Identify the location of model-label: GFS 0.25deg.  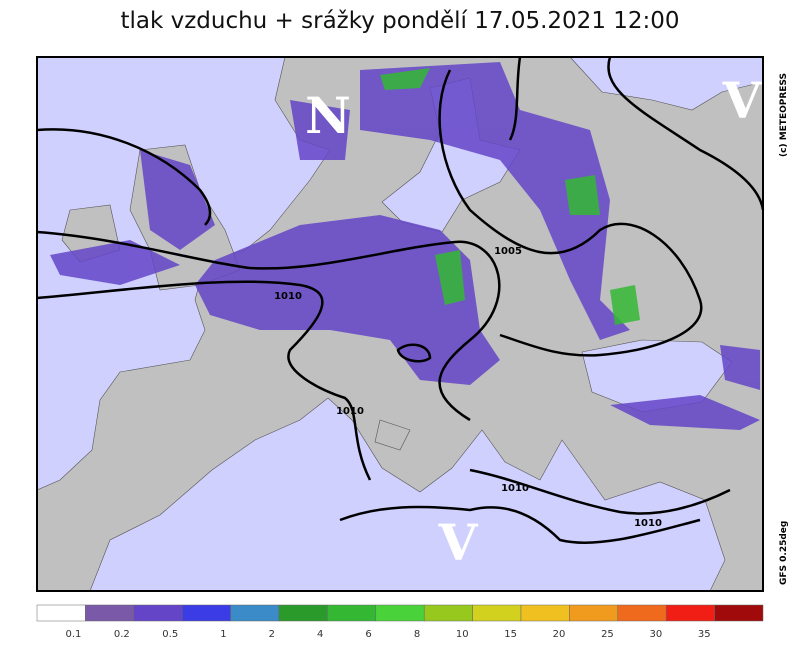
(784, 553).